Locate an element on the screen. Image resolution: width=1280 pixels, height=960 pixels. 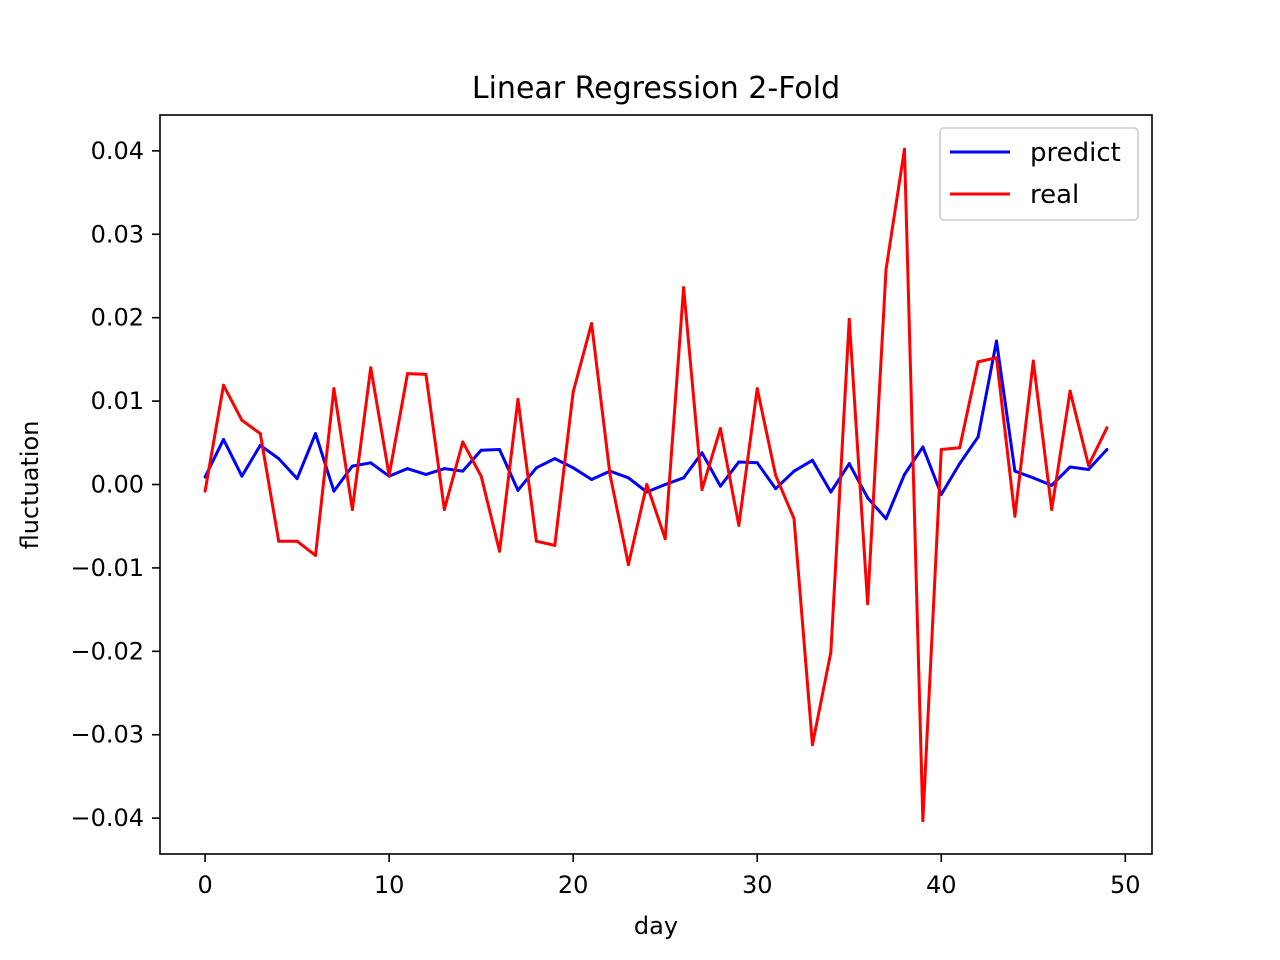
series-line-predict is located at coordinates (656, 430).